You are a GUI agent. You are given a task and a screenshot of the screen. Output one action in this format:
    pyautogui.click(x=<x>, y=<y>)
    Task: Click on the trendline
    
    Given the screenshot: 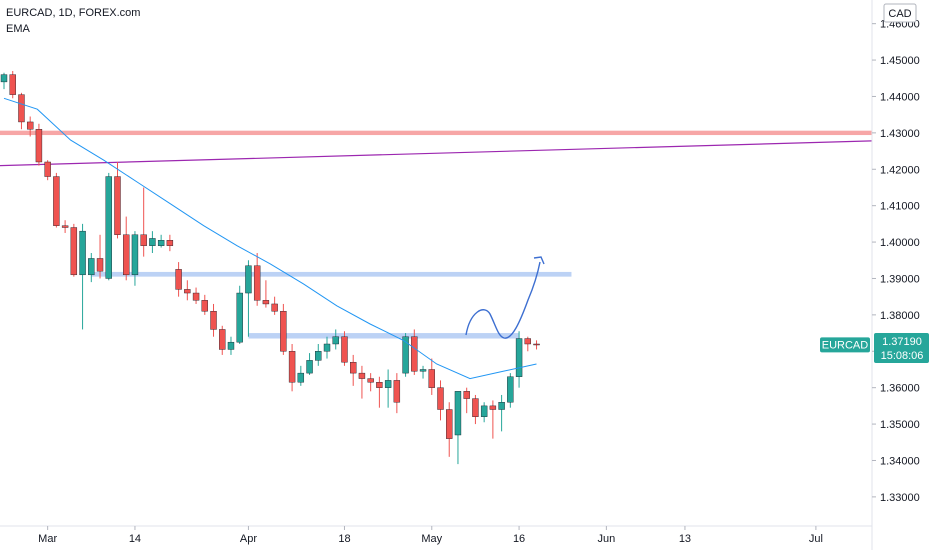 What is the action you would take?
    pyautogui.click(x=436, y=153)
    